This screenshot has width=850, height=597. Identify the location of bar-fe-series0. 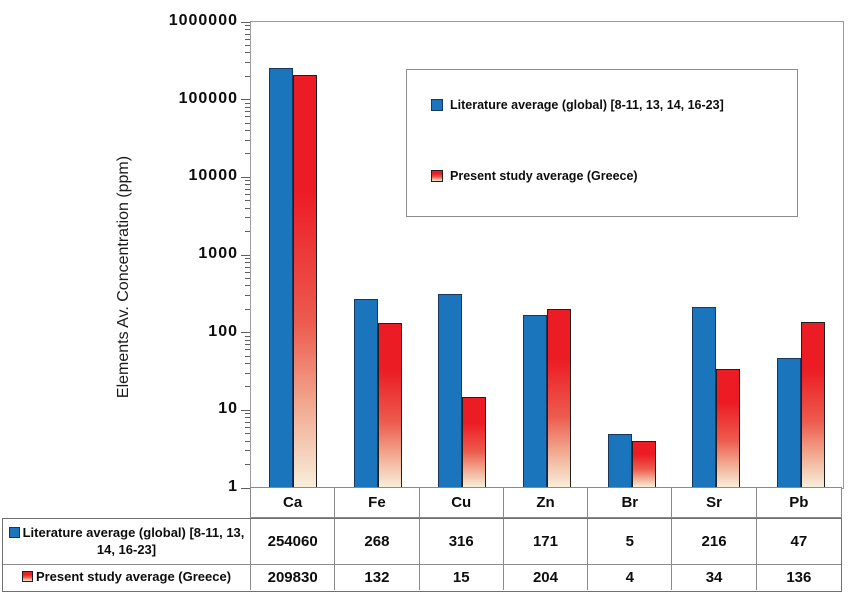
(365, 393).